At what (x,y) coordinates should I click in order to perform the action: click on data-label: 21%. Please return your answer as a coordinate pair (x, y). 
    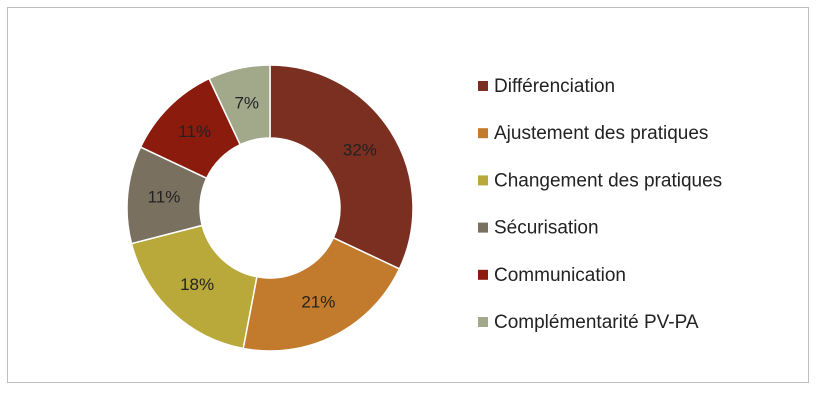
    Looking at the image, I should click on (318, 301).